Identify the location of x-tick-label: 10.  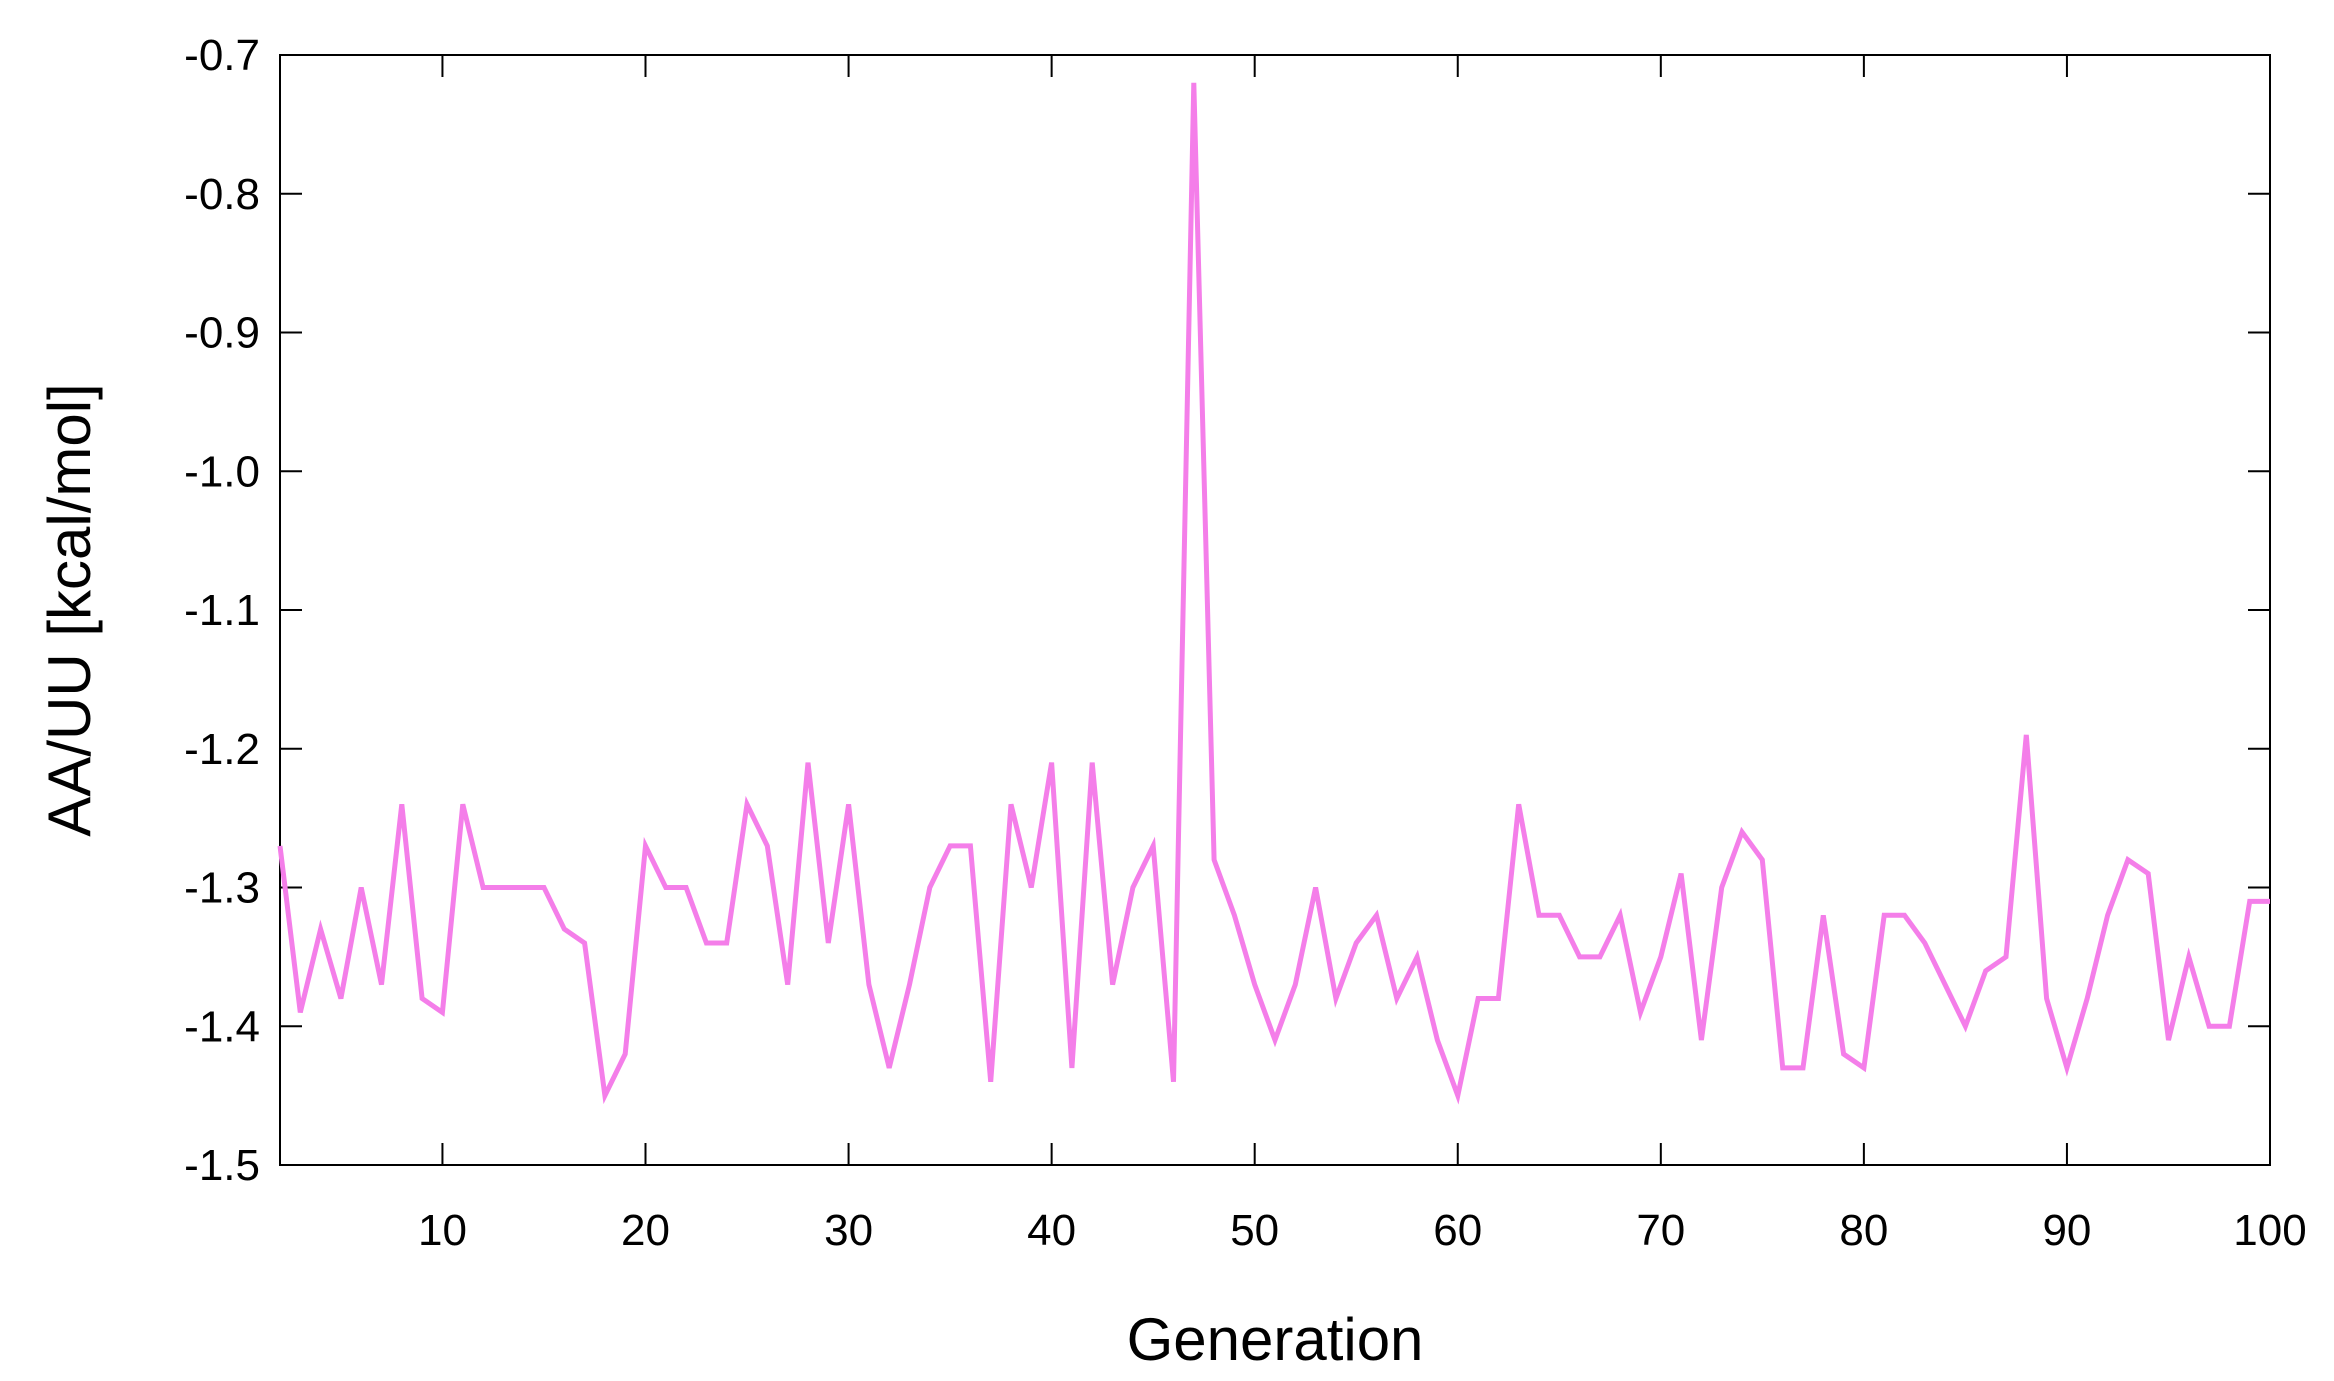
(442, 1230).